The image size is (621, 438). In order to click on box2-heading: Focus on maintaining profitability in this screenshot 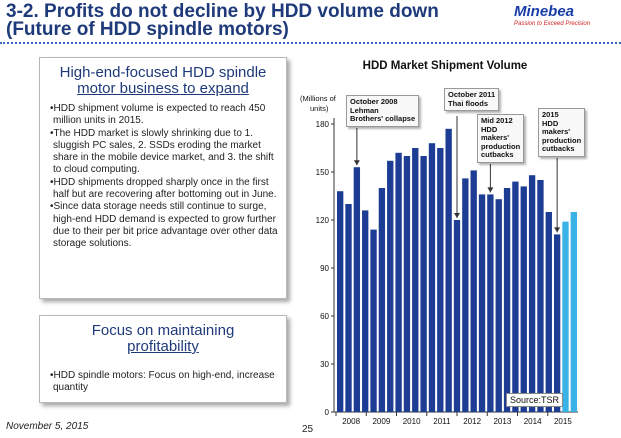, I will do `click(163, 339)`.